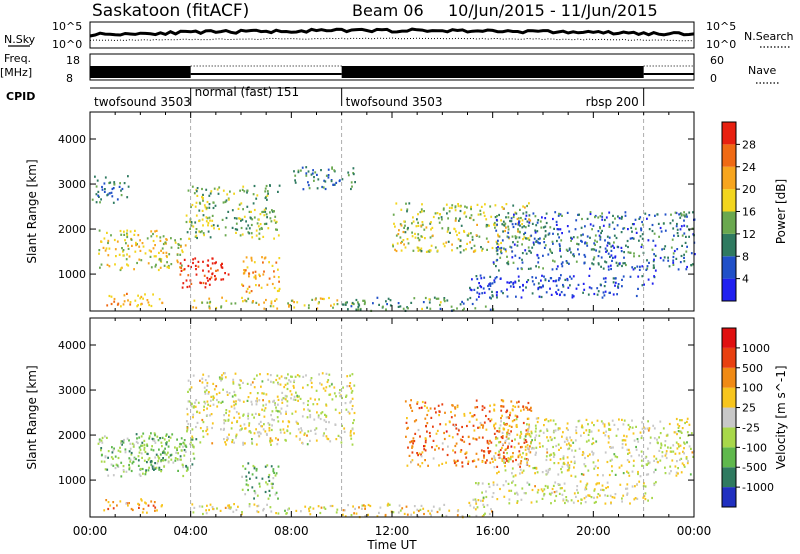 The height and width of the screenshot is (554, 800). What do you see at coordinates (17, 58) in the screenshot?
I see `freq-label: Freq.` at bounding box center [17, 58].